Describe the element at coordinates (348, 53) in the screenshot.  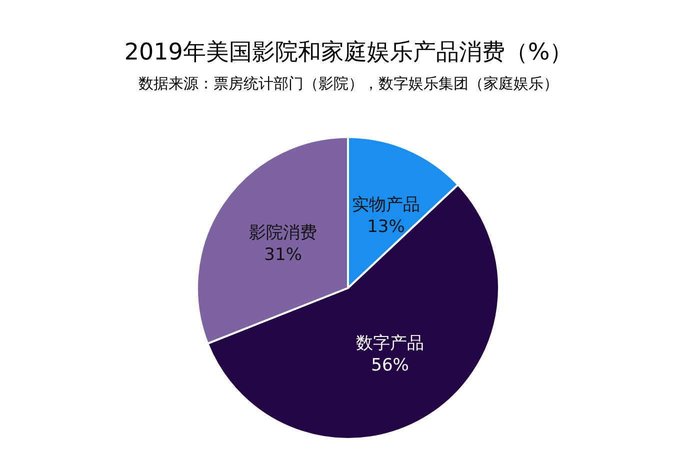
I see `chart-title: 2019年美国影院和家庭娱乐产品消费（%）` at that location.